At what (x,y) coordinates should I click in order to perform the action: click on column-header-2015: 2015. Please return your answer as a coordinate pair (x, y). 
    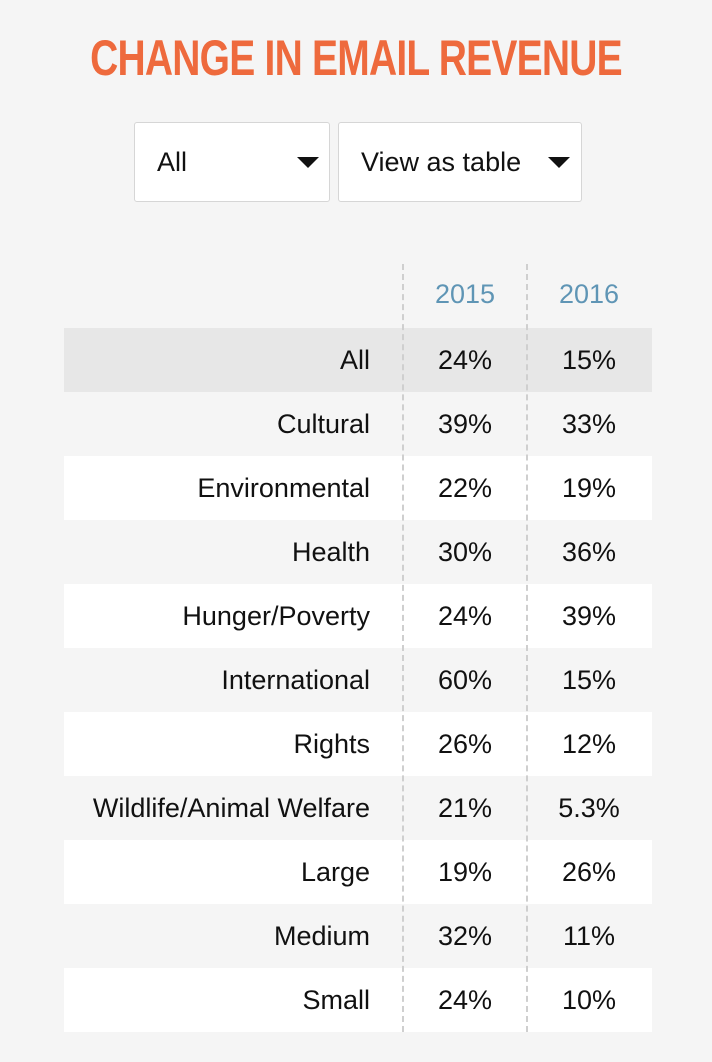
    Looking at the image, I should click on (465, 294).